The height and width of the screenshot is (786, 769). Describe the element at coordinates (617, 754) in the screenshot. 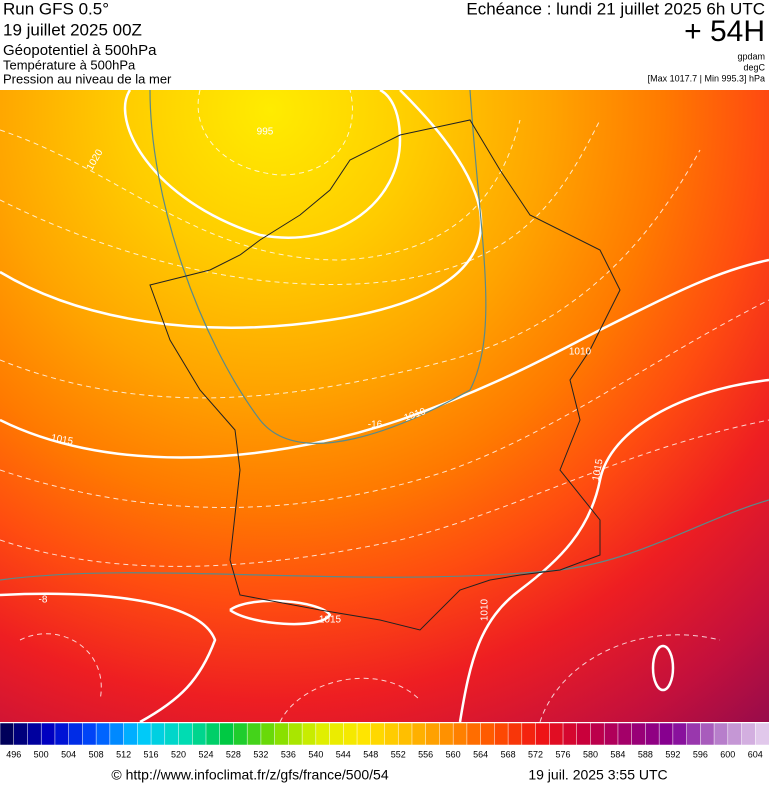

I see `scale-label: 584` at that location.